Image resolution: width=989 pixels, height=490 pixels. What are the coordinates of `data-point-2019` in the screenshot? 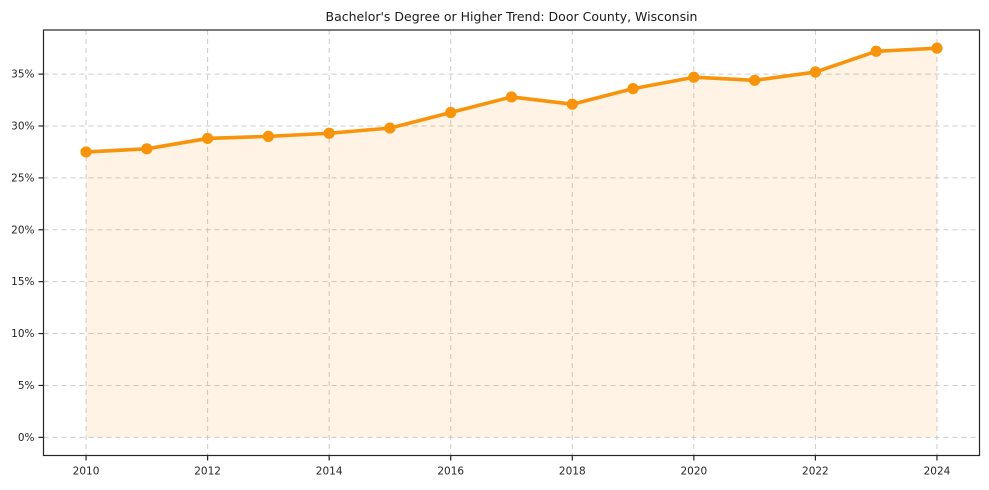 It's located at (633, 89).